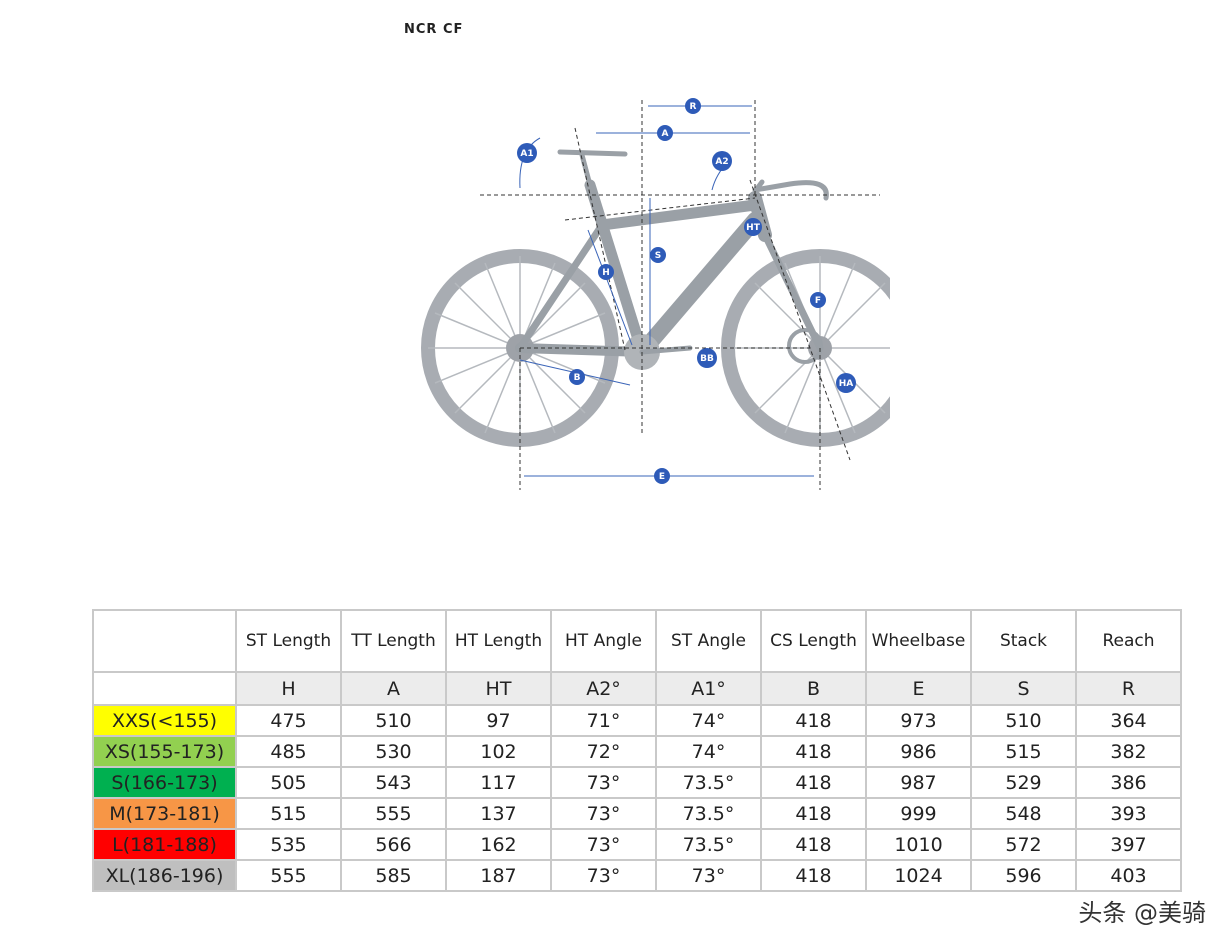 This screenshot has width=1230, height=950. What do you see at coordinates (288, 782) in the screenshot?
I see `value-cell: 505` at bounding box center [288, 782].